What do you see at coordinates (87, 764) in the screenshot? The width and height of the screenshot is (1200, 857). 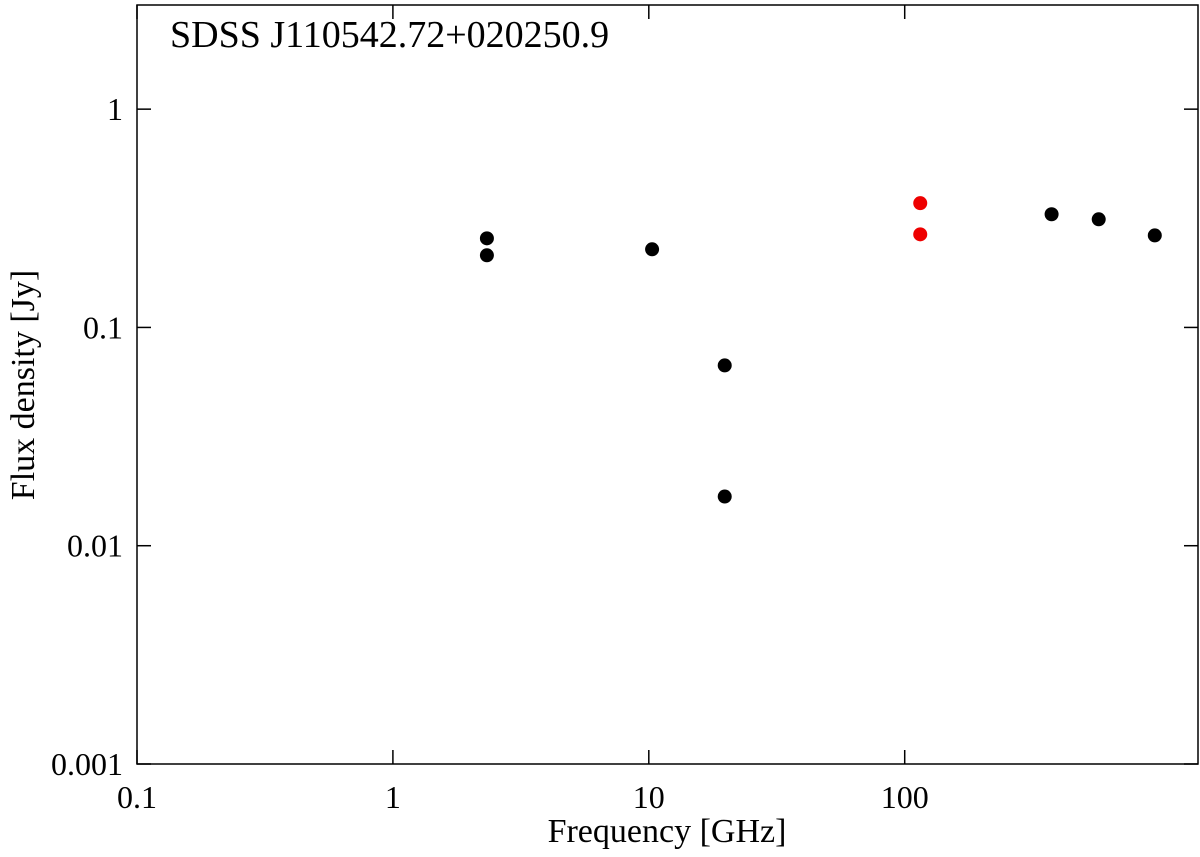 I see `y-tick-label: 0.001` at bounding box center [87, 764].